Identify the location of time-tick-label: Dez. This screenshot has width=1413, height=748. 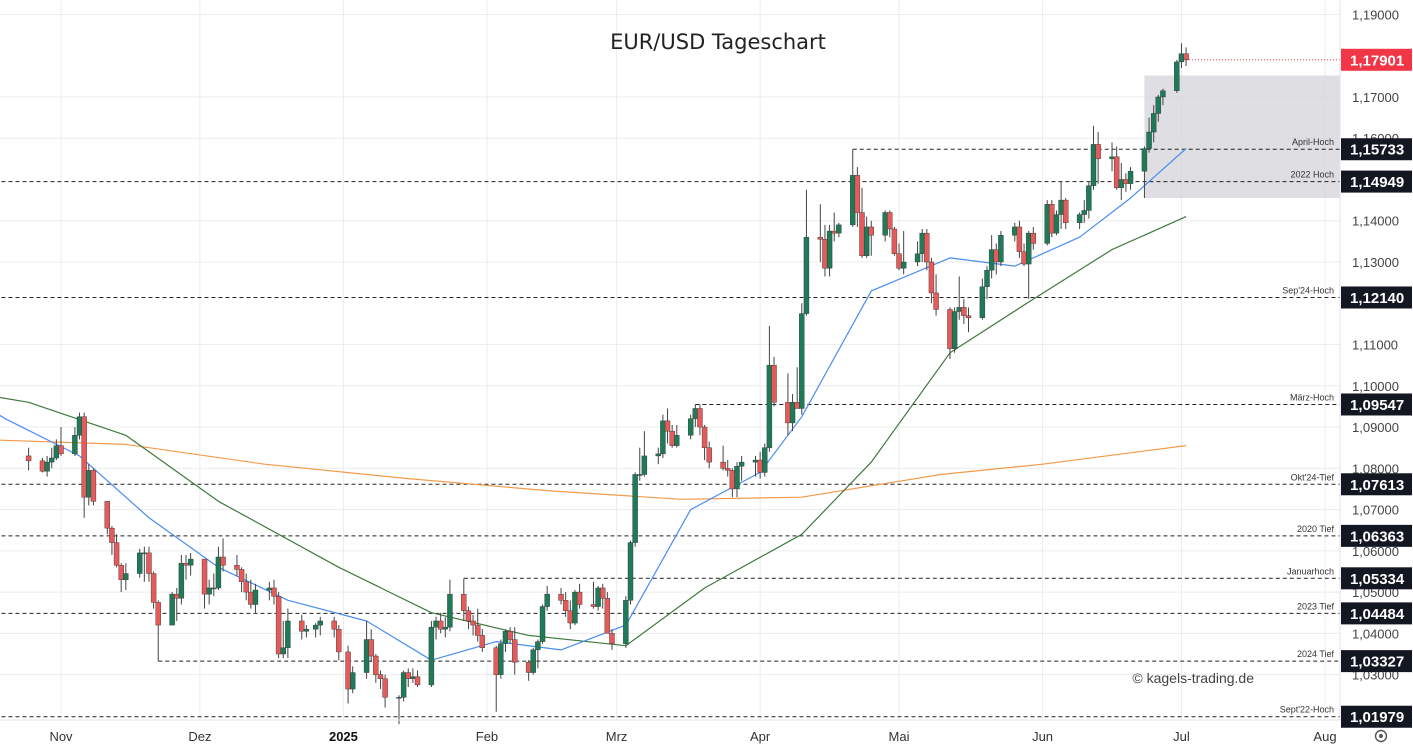
(199, 736).